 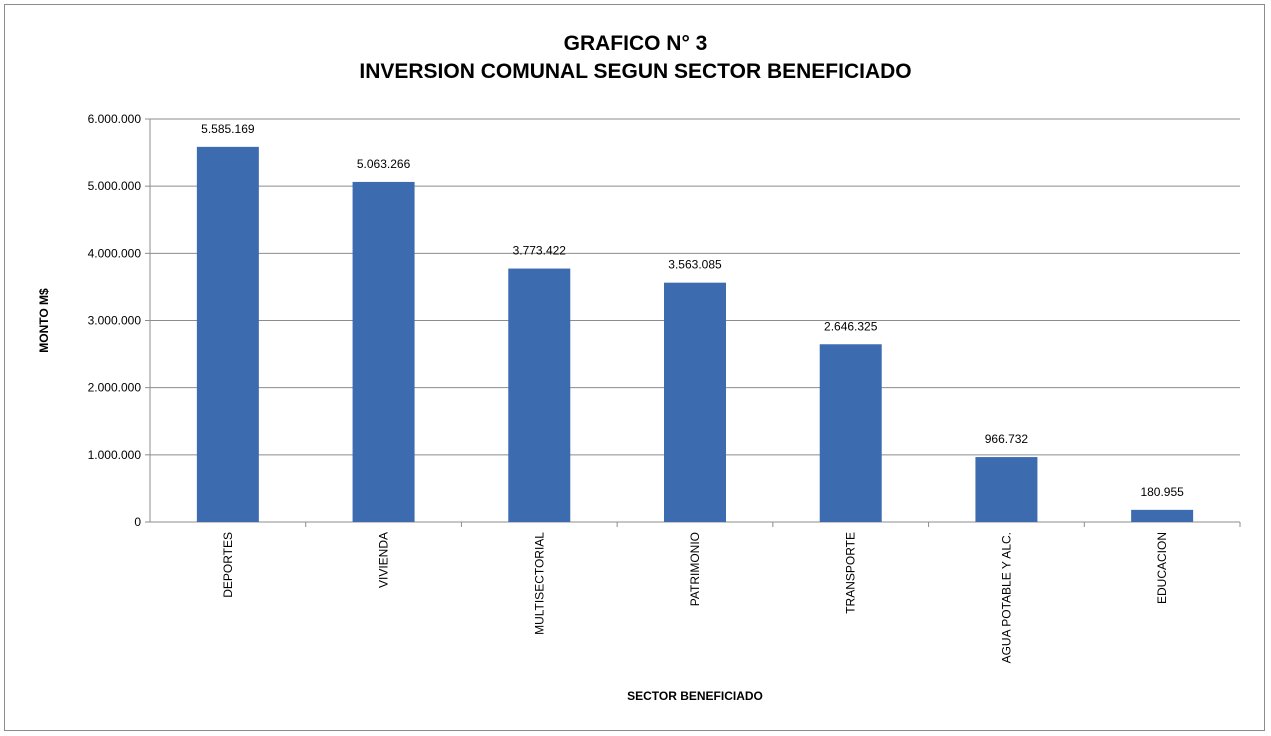 I want to click on y-tick-label: 5.000.000, so click(x=115, y=186).